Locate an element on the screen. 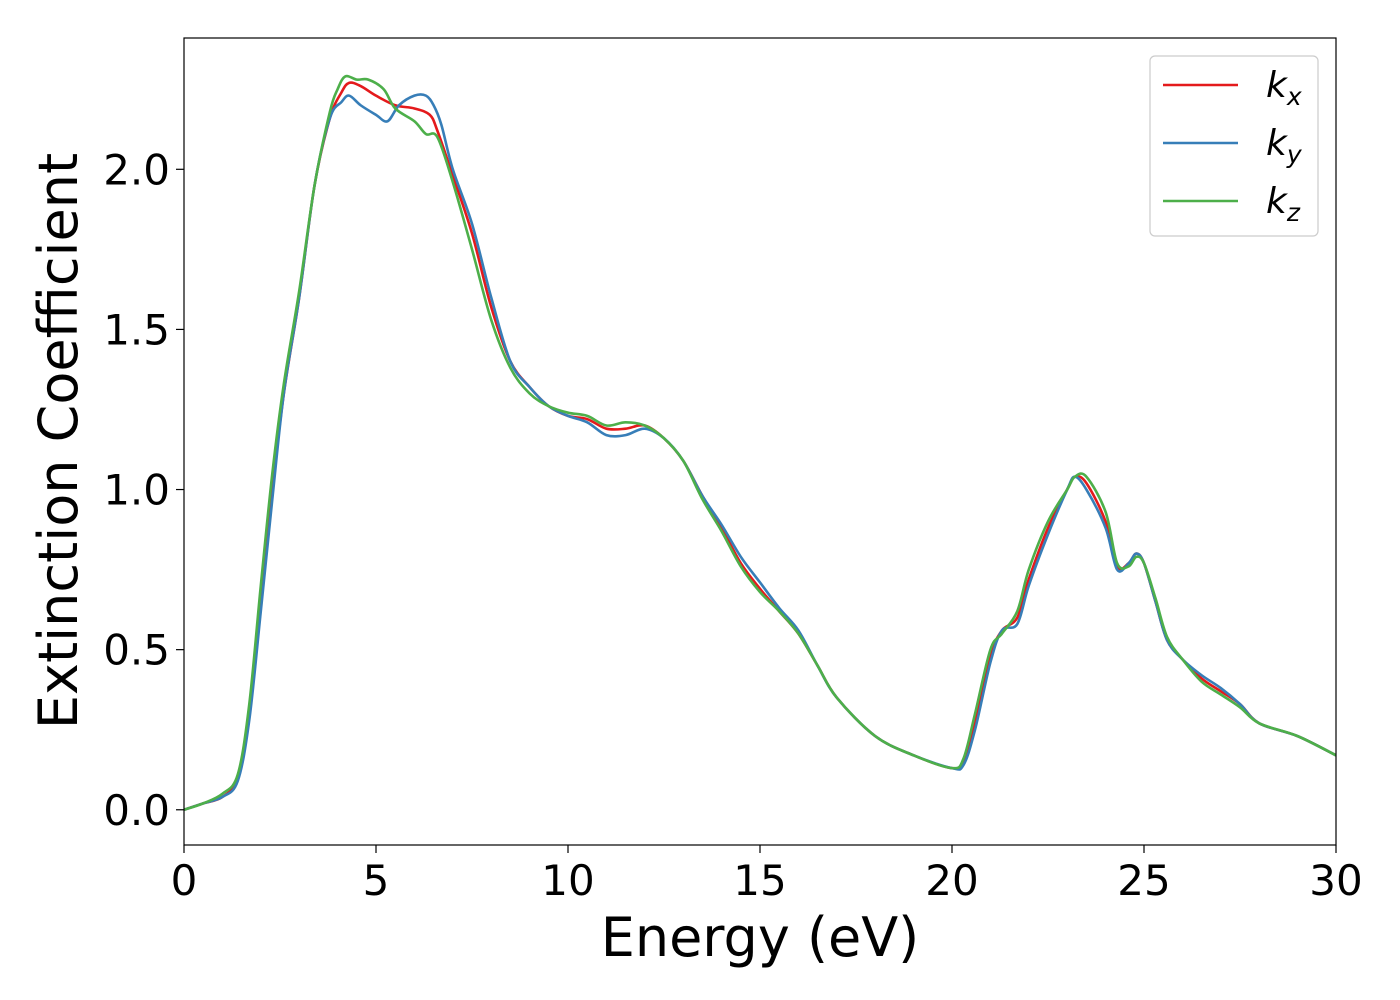 The height and width of the screenshot is (1000, 1400). legend-label-kx: kx is located at coordinates (1284, 88).